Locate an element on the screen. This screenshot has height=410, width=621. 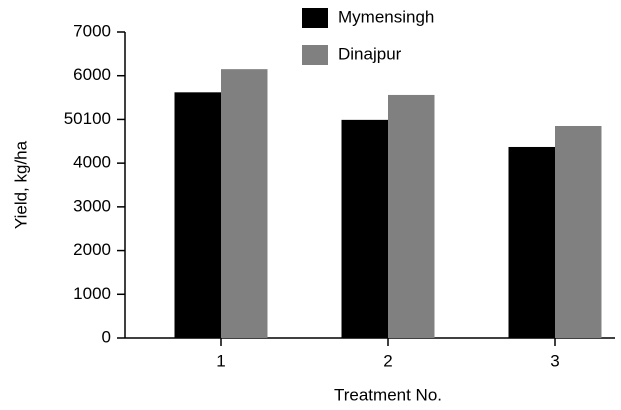
x-tick-label: 2 is located at coordinates (387, 360).